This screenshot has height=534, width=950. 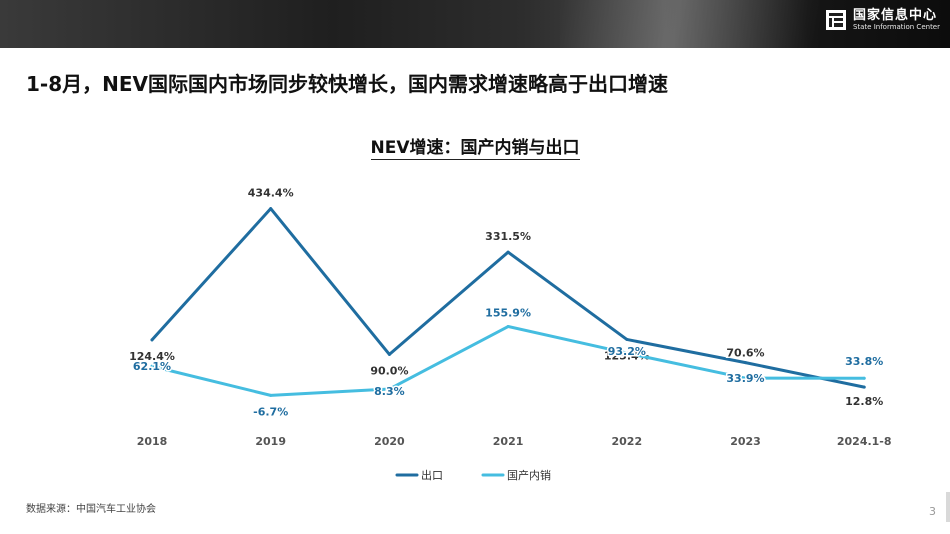 What do you see at coordinates (745, 441) in the screenshot?
I see `x-tick-label: 2023` at bounding box center [745, 441].